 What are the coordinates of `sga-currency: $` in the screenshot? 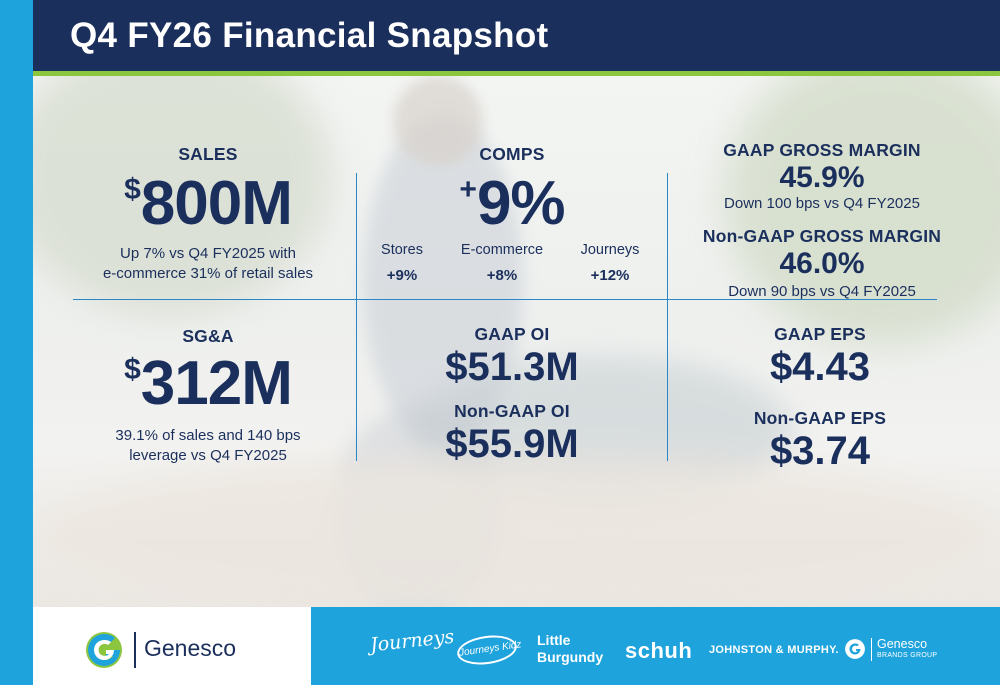 It's located at (132, 369).